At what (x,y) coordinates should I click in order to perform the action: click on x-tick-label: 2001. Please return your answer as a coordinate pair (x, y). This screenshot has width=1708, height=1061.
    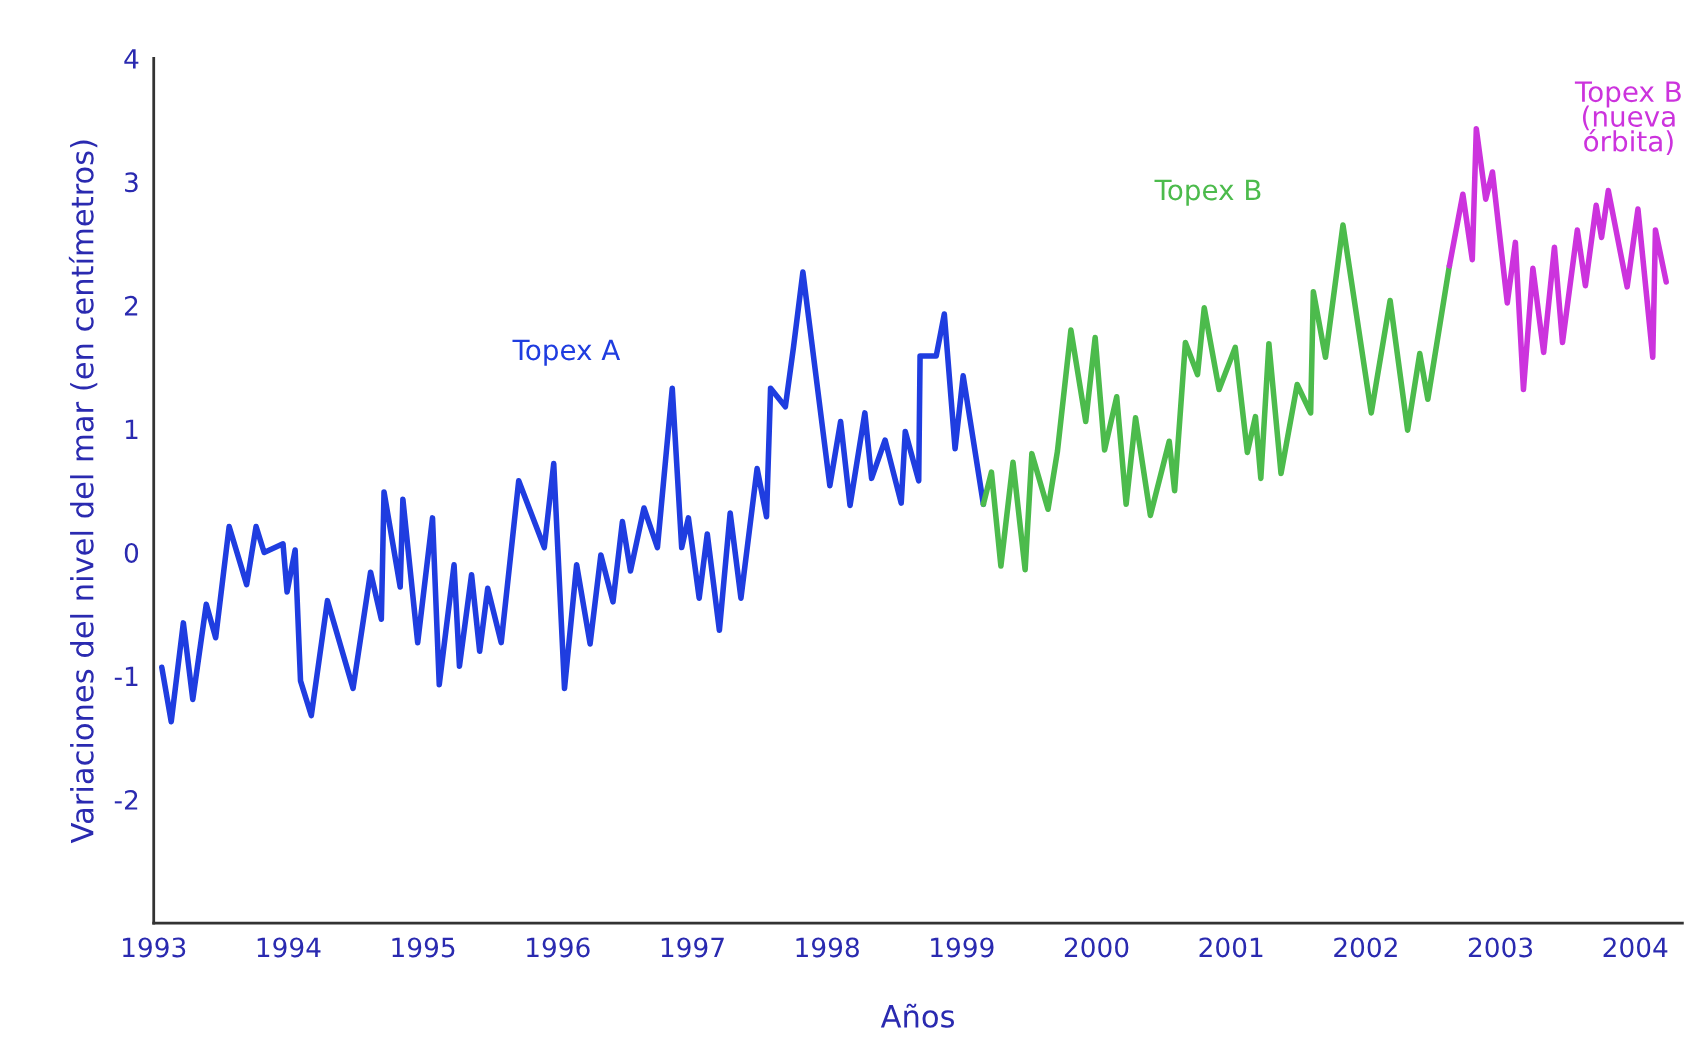
    Looking at the image, I should click on (1231, 947).